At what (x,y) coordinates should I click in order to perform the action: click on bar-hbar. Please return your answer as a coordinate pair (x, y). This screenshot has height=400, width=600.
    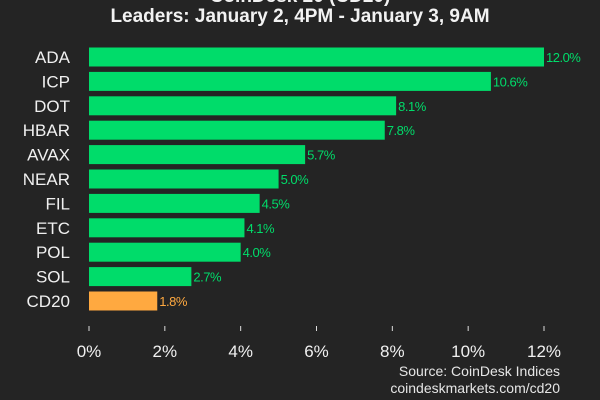
    Looking at the image, I should click on (237, 130).